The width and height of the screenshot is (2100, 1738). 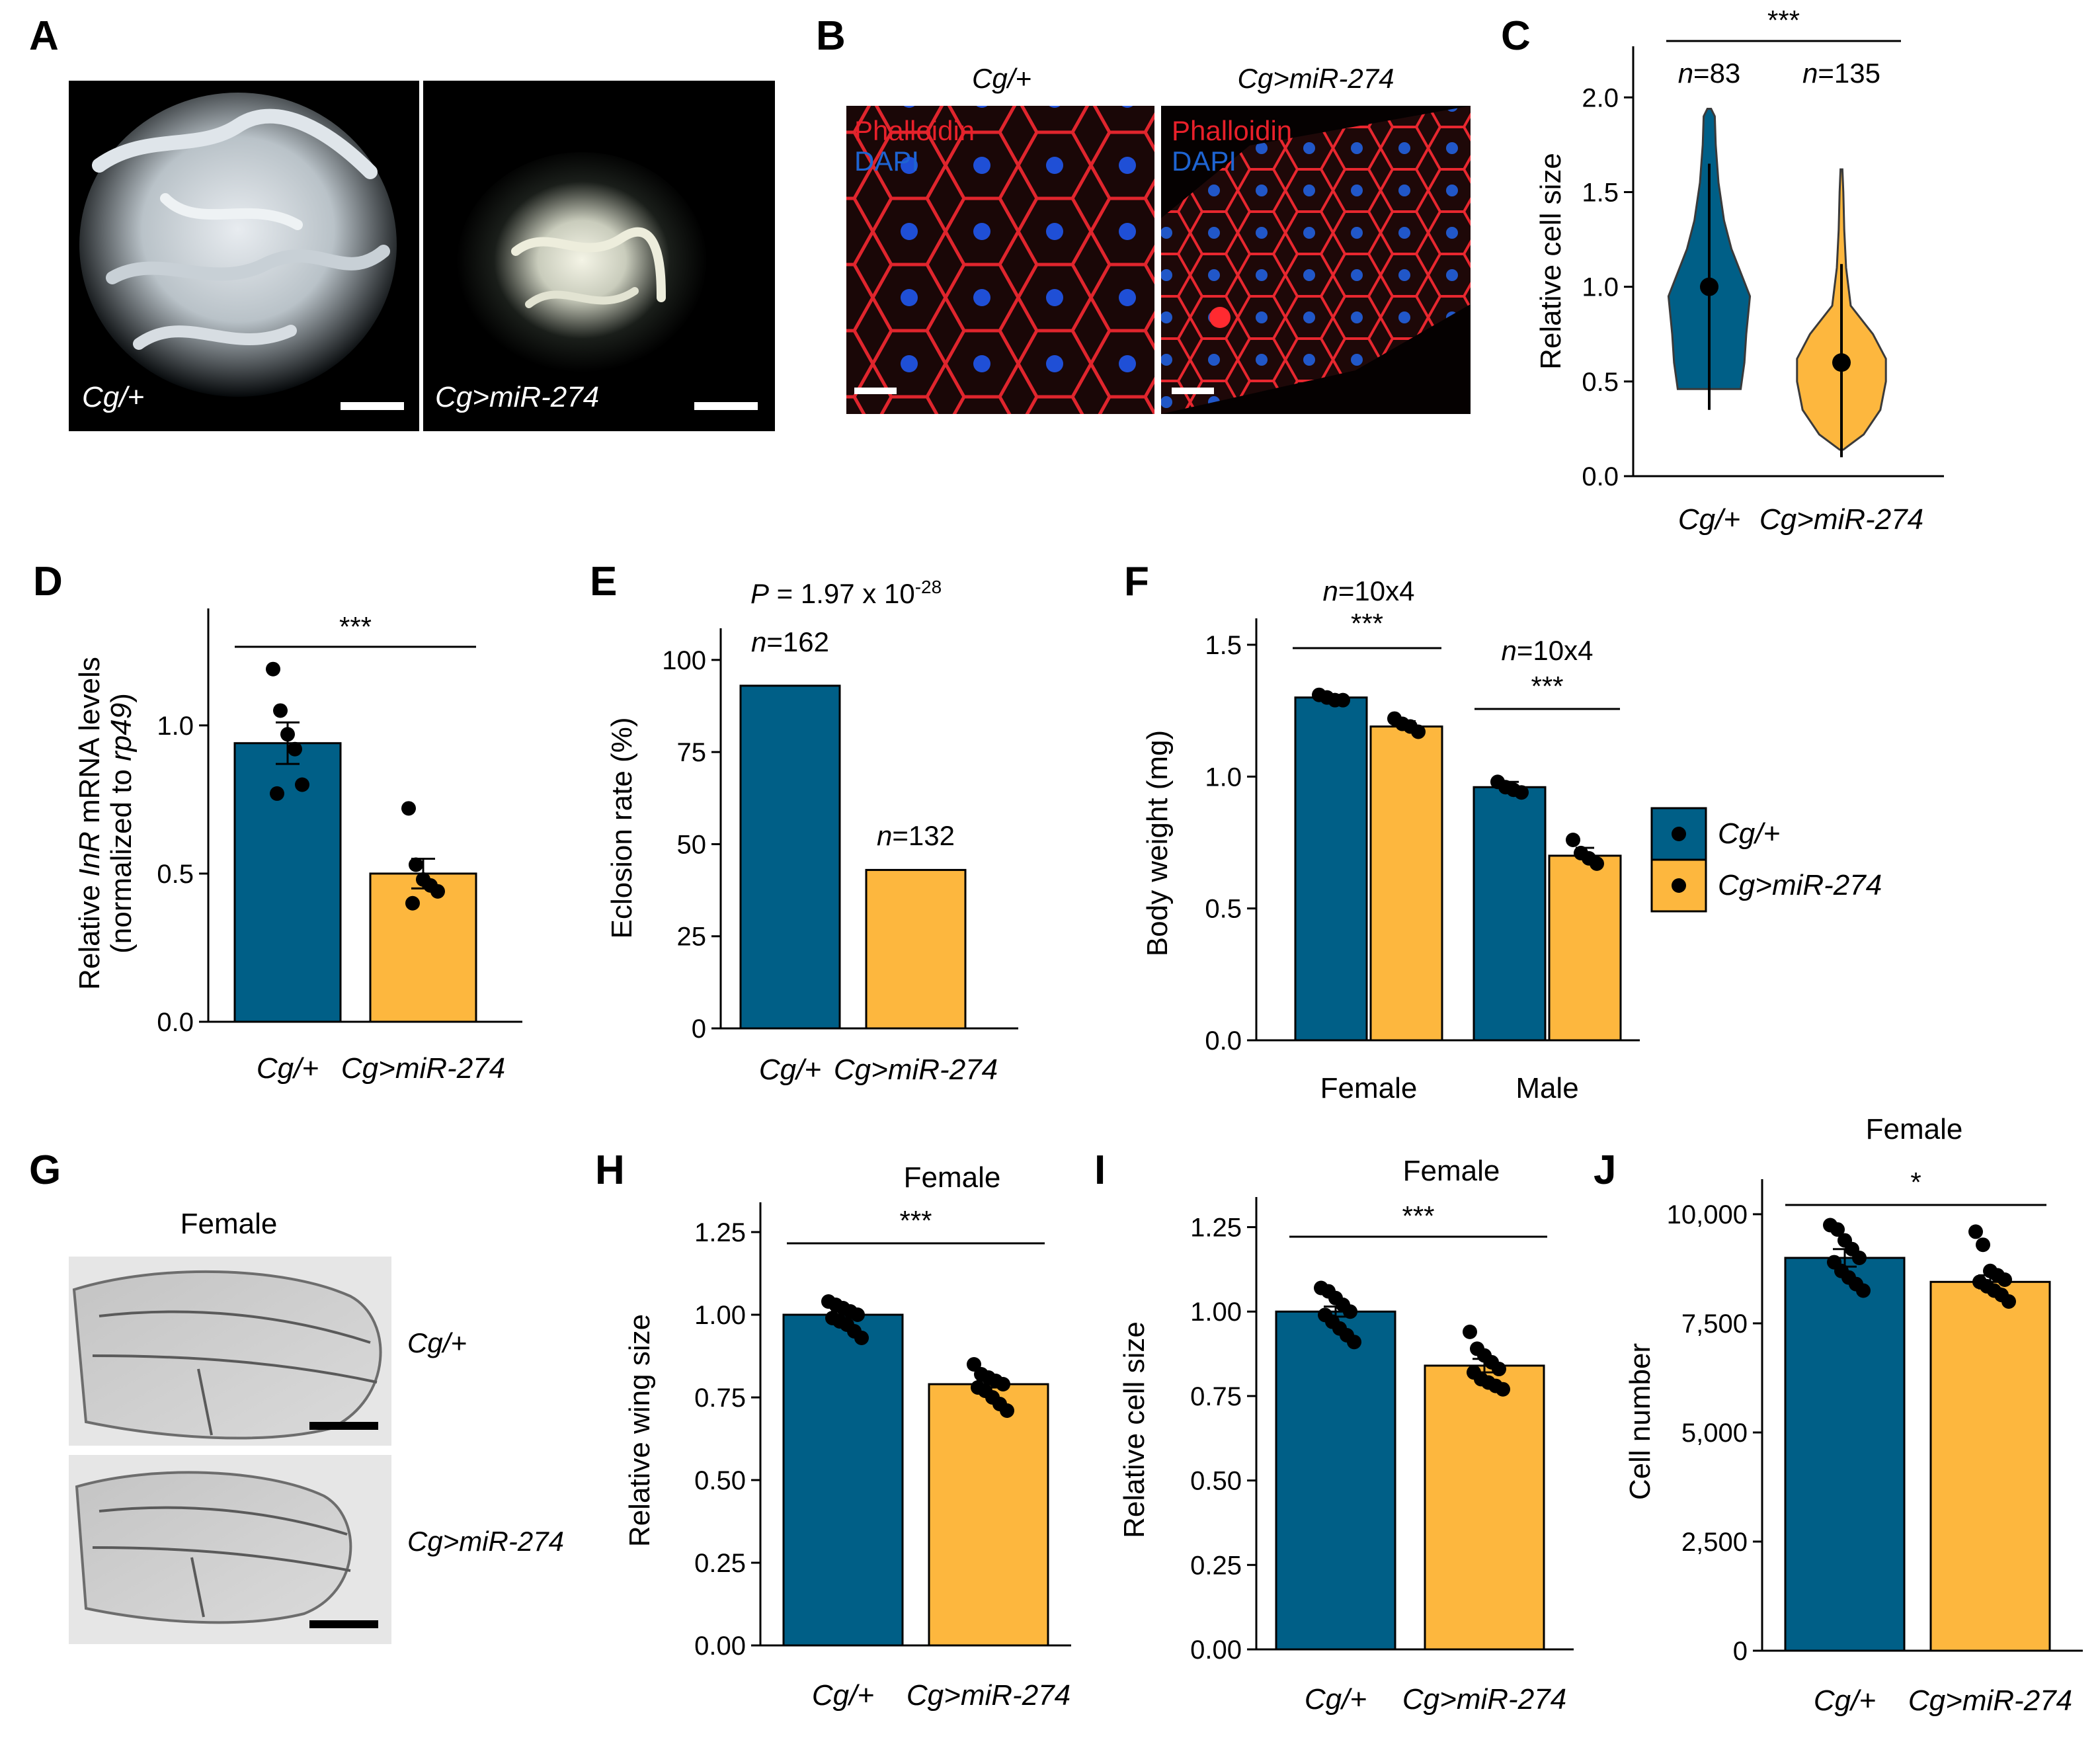 What do you see at coordinates (1223, 909) in the screenshot?
I see `y-tick-label: 0.5` at bounding box center [1223, 909].